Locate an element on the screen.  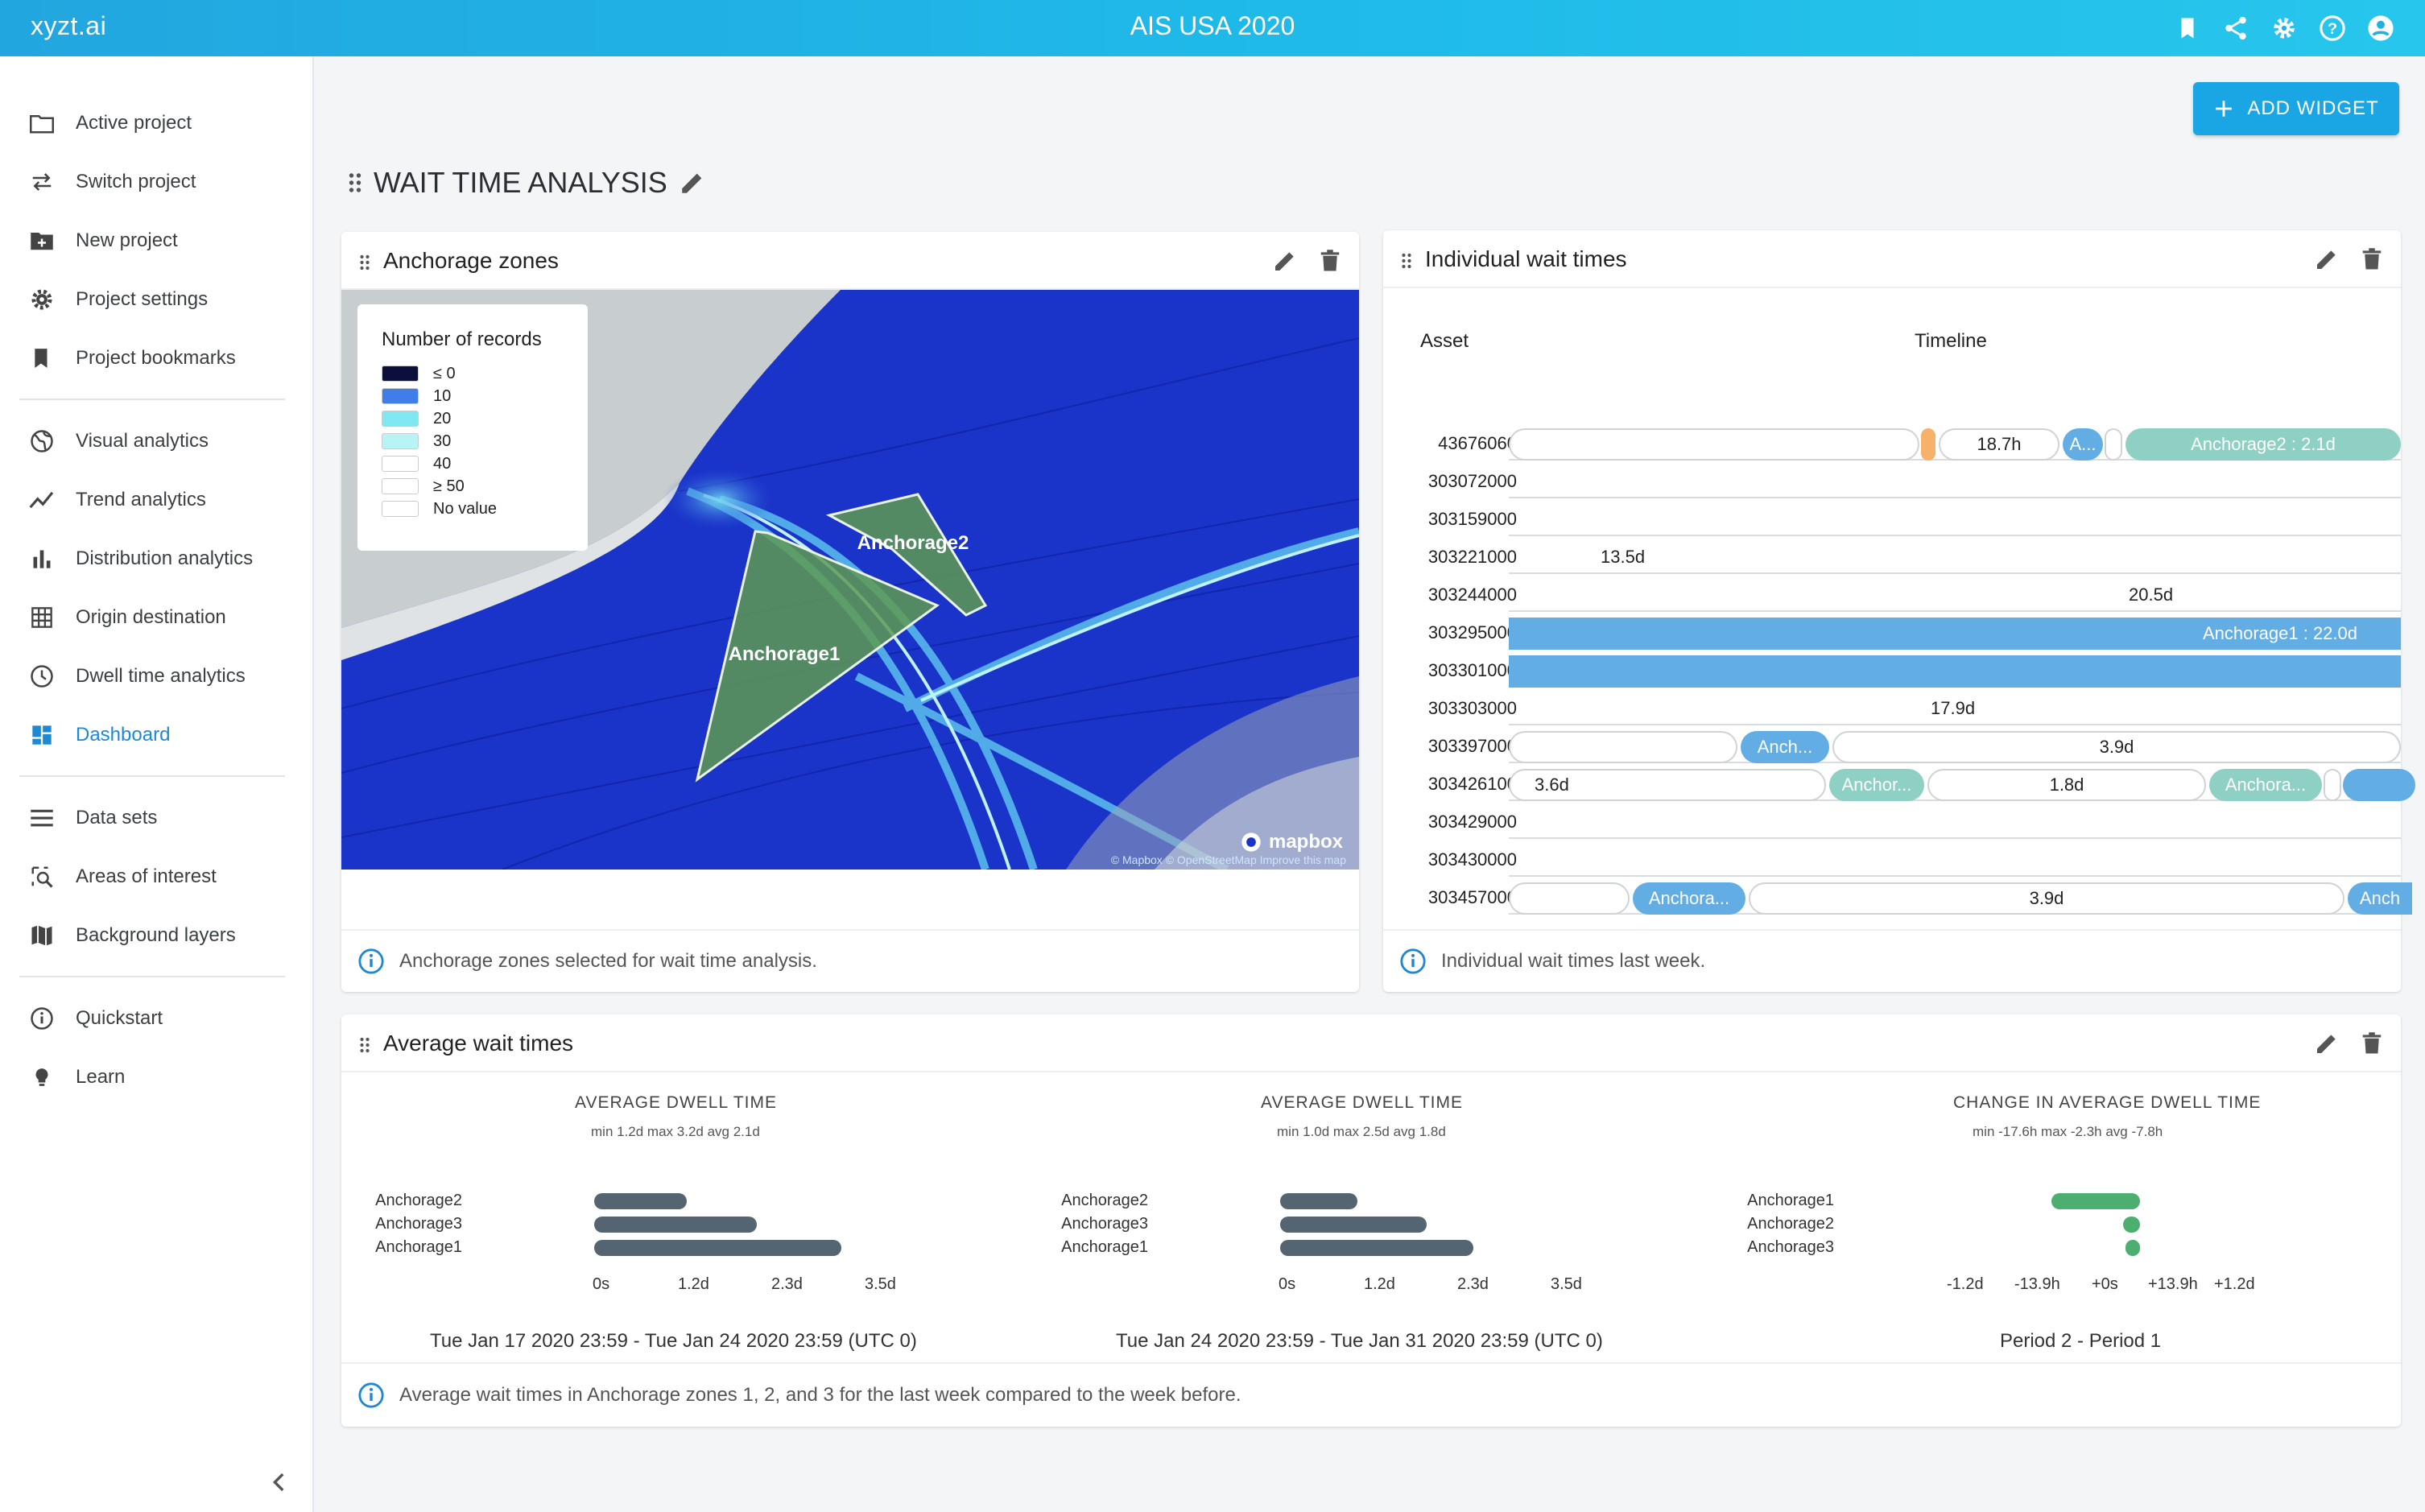
wait-segment-label: 17.9d is located at coordinates (1953, 708).